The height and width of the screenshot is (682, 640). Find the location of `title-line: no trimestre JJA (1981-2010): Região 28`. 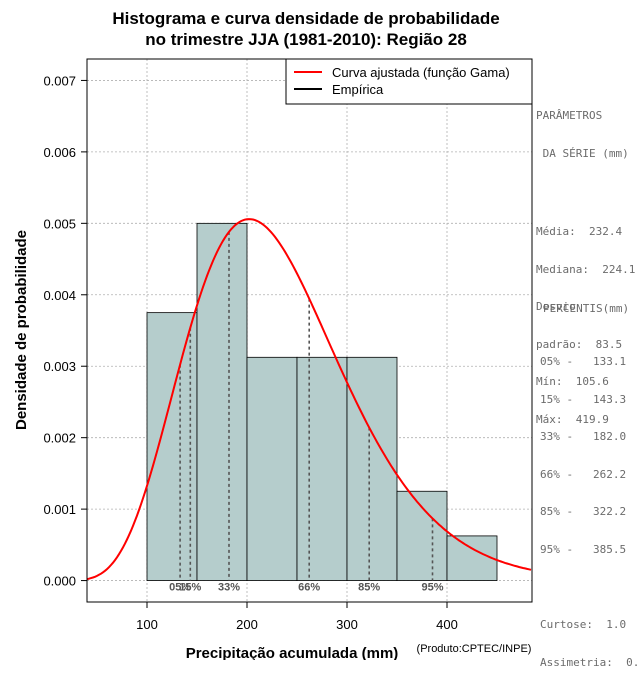

title-line: no trimestre JJA (1981-2010): Região 28 is located at coordinates (306, 39).